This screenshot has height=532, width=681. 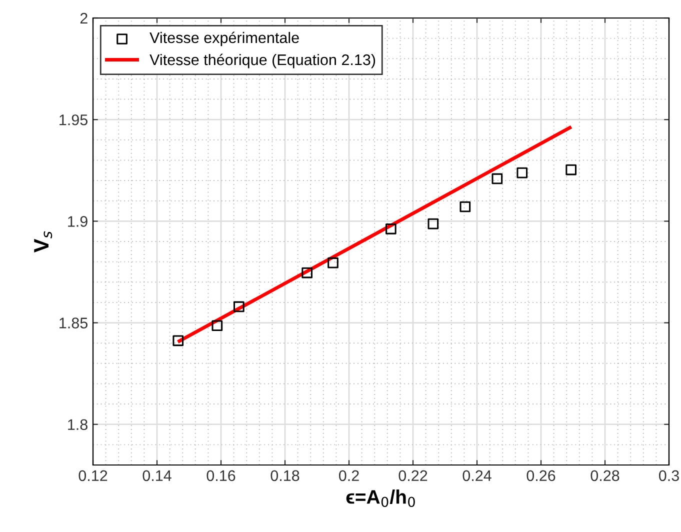 What do you see at coordinates (157, 476) in the screenshot?
I see `x-tick-label: 0.14` at bounding box center [157, 476].